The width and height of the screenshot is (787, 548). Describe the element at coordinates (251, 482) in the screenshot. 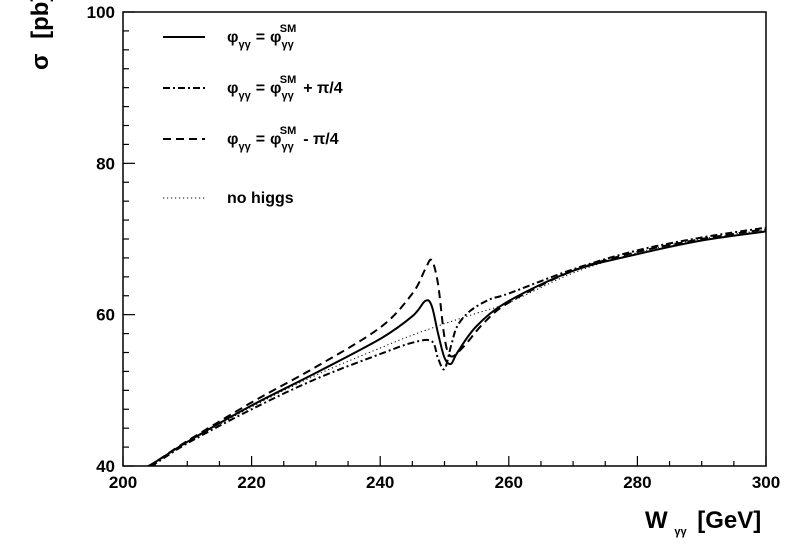

I see `x-tick-label: 220` at that location.